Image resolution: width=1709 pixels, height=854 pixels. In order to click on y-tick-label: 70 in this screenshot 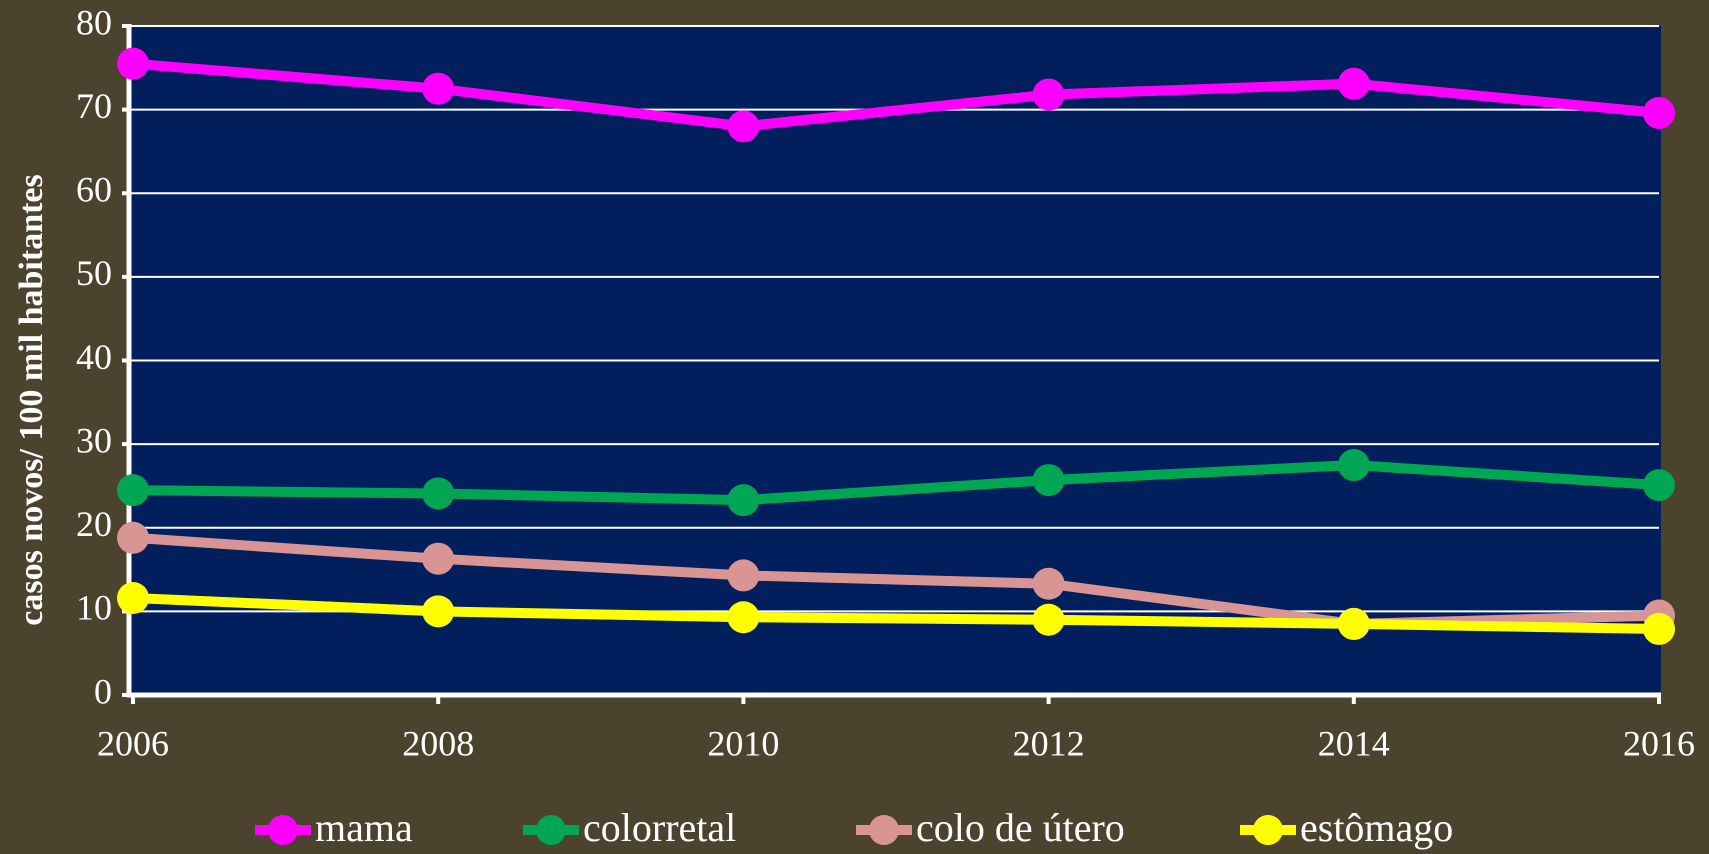, I will do `click(94, 106)`.